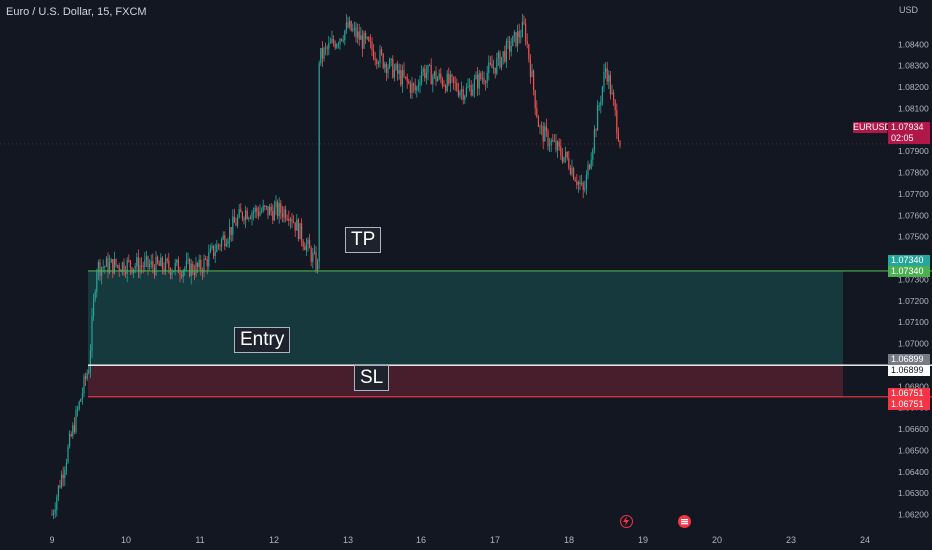 The height and width of the screenshot is (550, 932). Describe the element at coordinates (913, 173) in the screenshot. I see `y-tick-label: 1.07800` at that location.